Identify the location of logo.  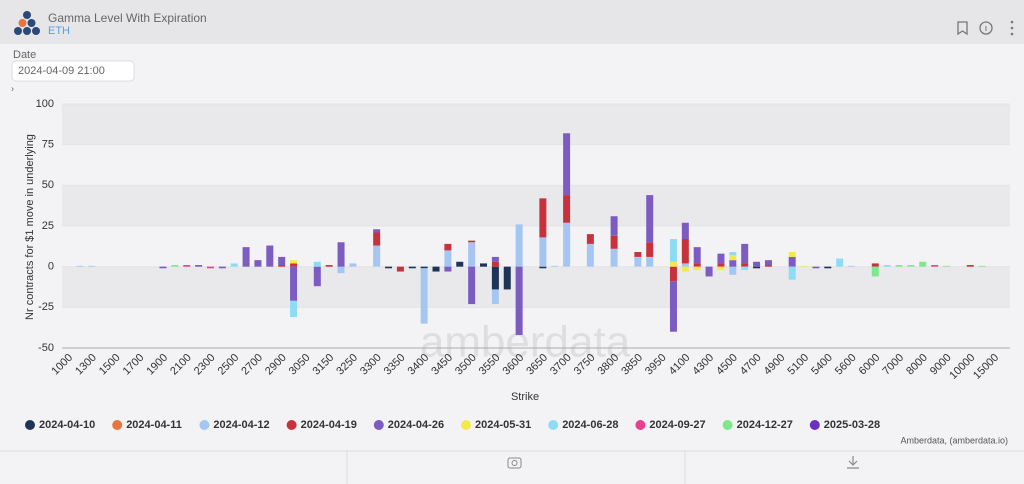
(27, 23).